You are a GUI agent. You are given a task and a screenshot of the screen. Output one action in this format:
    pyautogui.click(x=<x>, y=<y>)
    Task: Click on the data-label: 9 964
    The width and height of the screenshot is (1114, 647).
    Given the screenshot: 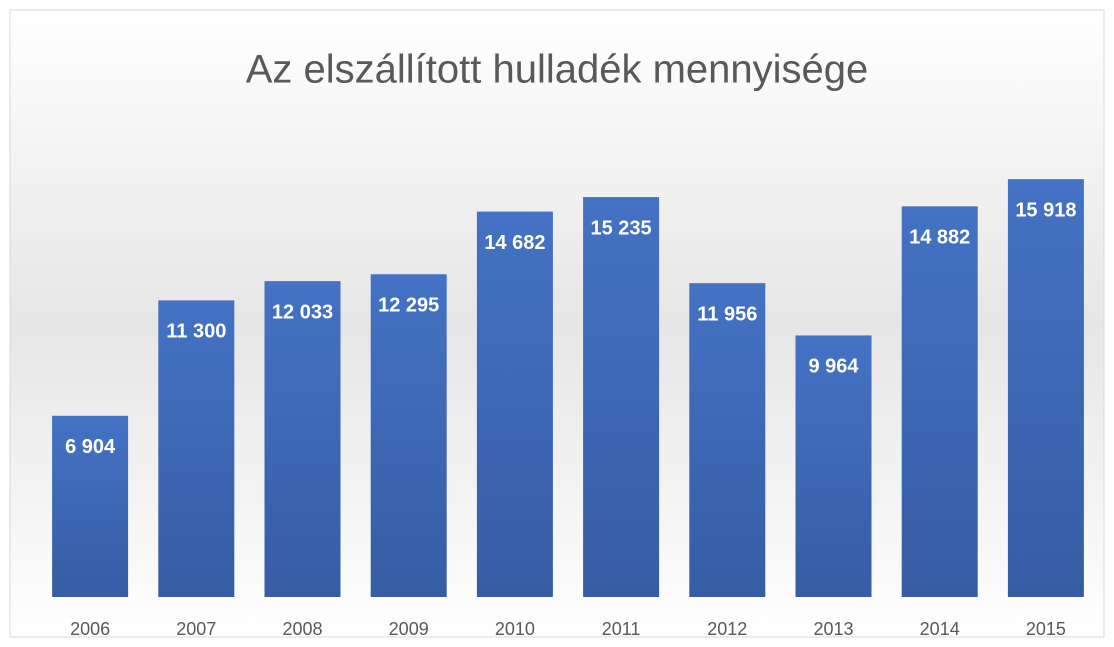 What is the action you would take?
    pyautogui.click(x=833, y=367)
    